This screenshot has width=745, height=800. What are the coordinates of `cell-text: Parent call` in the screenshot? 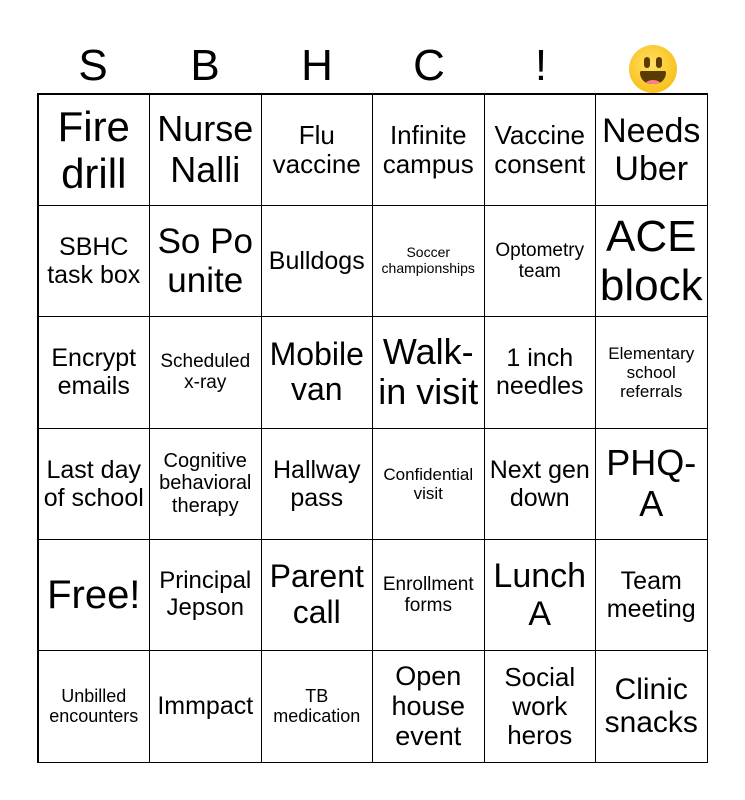 It's located at (316, 594).